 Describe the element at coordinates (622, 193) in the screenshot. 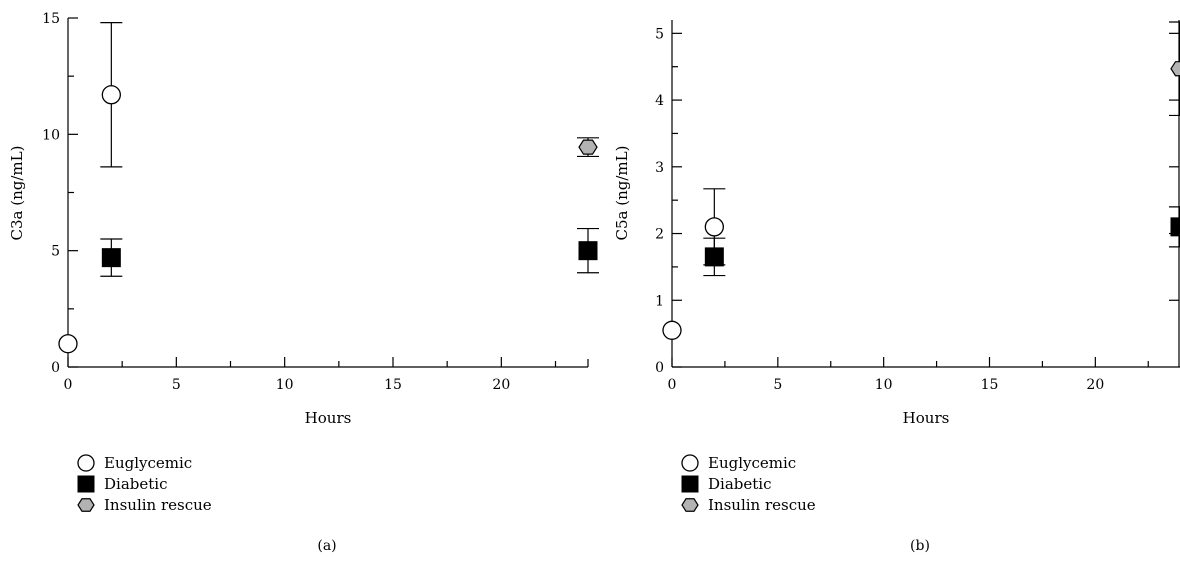

I see `y-axis-title: C5a (ng/mL)` at that location.